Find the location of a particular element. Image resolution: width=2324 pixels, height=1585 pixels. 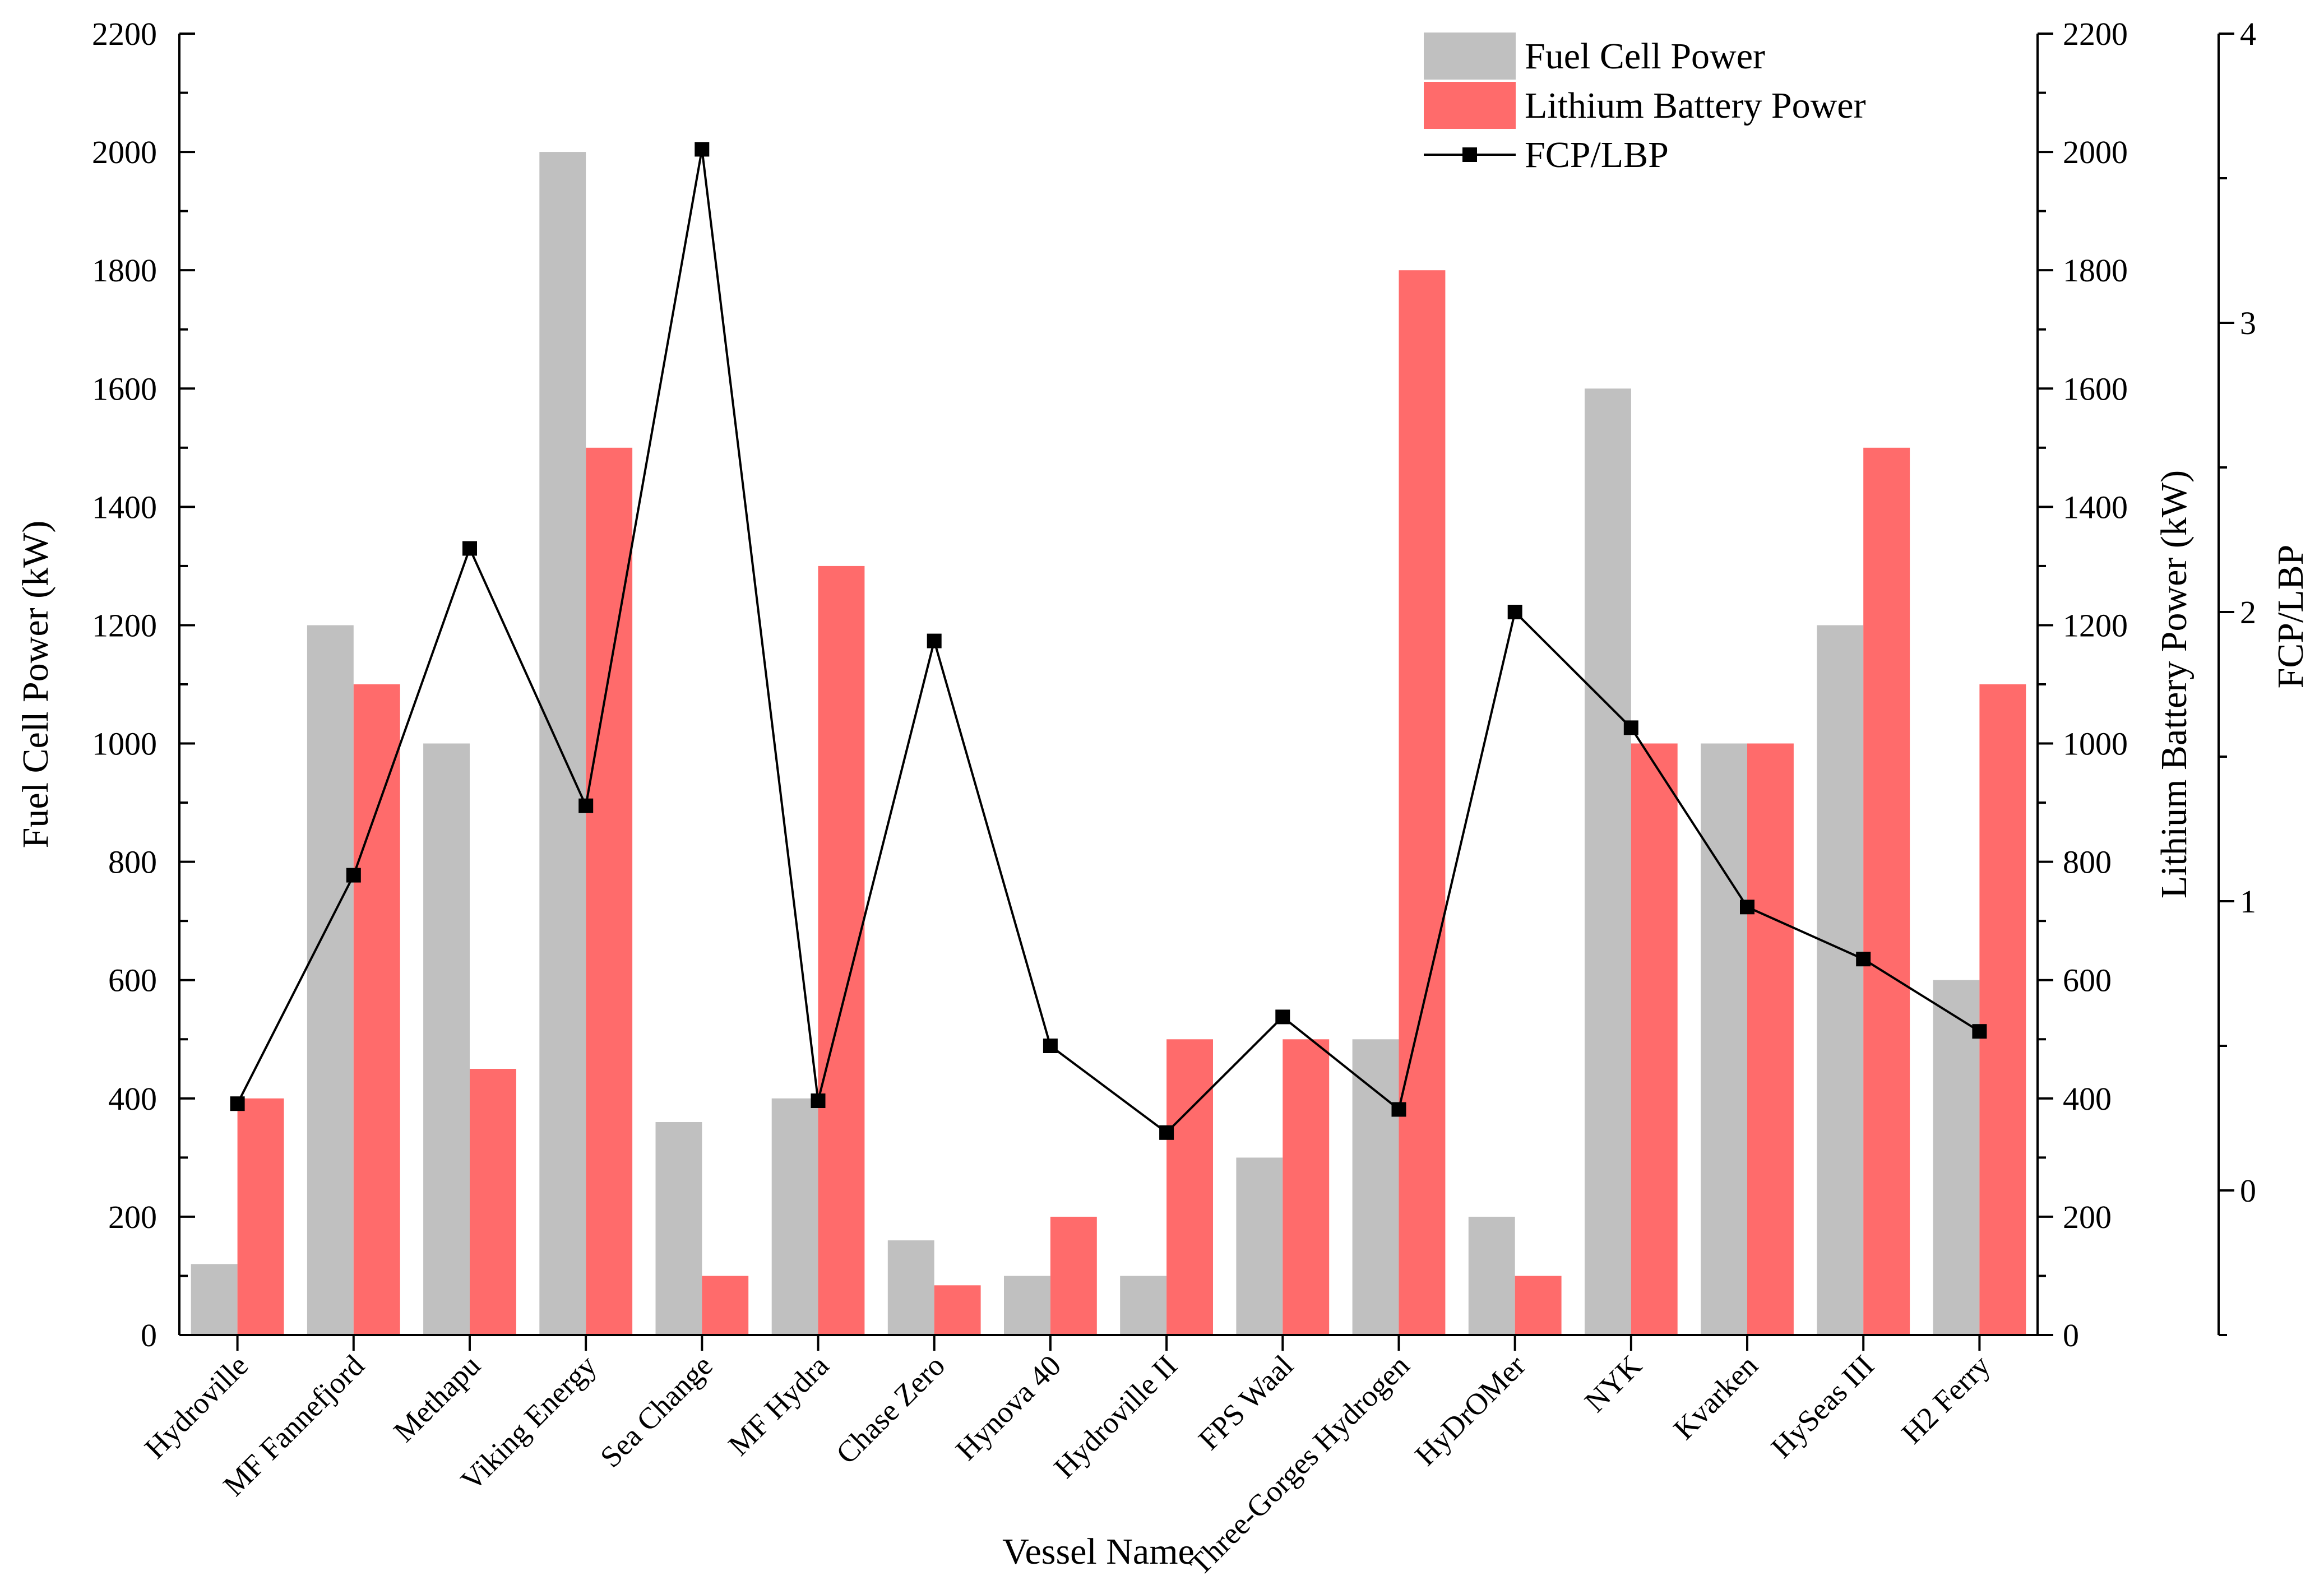

x-category-label: Hynova 40 is located at coordinates (1008, 1407).